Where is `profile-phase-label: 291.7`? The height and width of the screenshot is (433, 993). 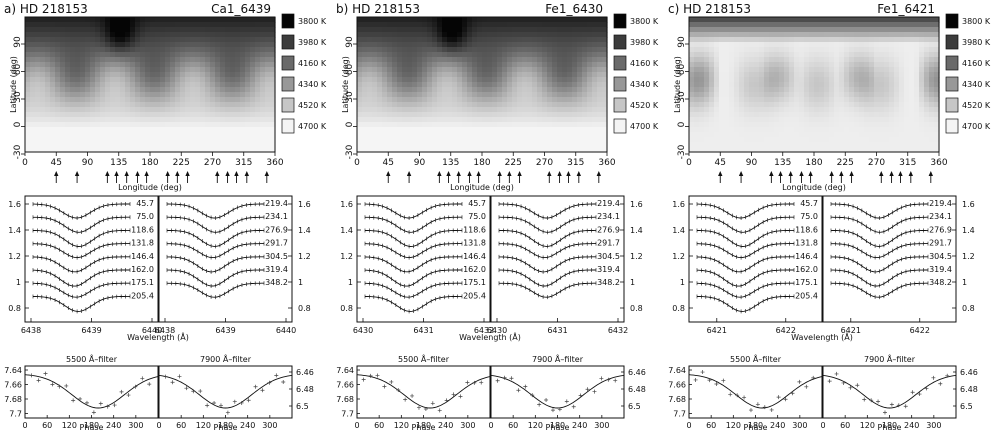 profile-phase-label: 291.7 is located at coordinates (608, 243).